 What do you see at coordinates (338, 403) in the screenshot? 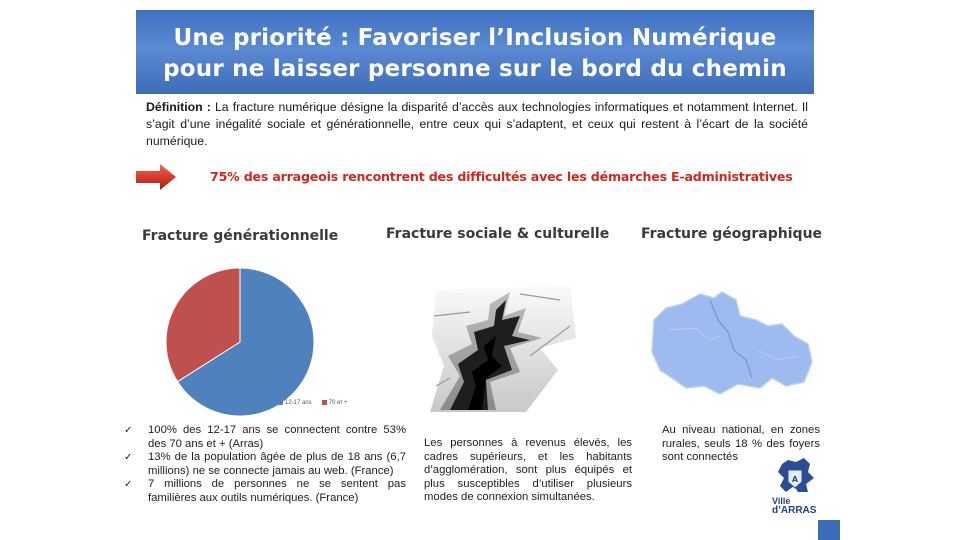
I see `legend-label-70-plus: 70 et +` at bounding box center [338, 403].